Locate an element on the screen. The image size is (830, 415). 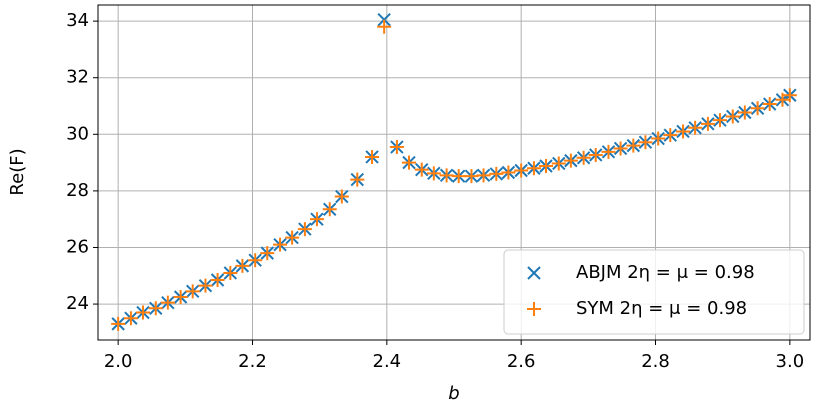
y-tick-label: 30 is located at coordinates (77, 133).